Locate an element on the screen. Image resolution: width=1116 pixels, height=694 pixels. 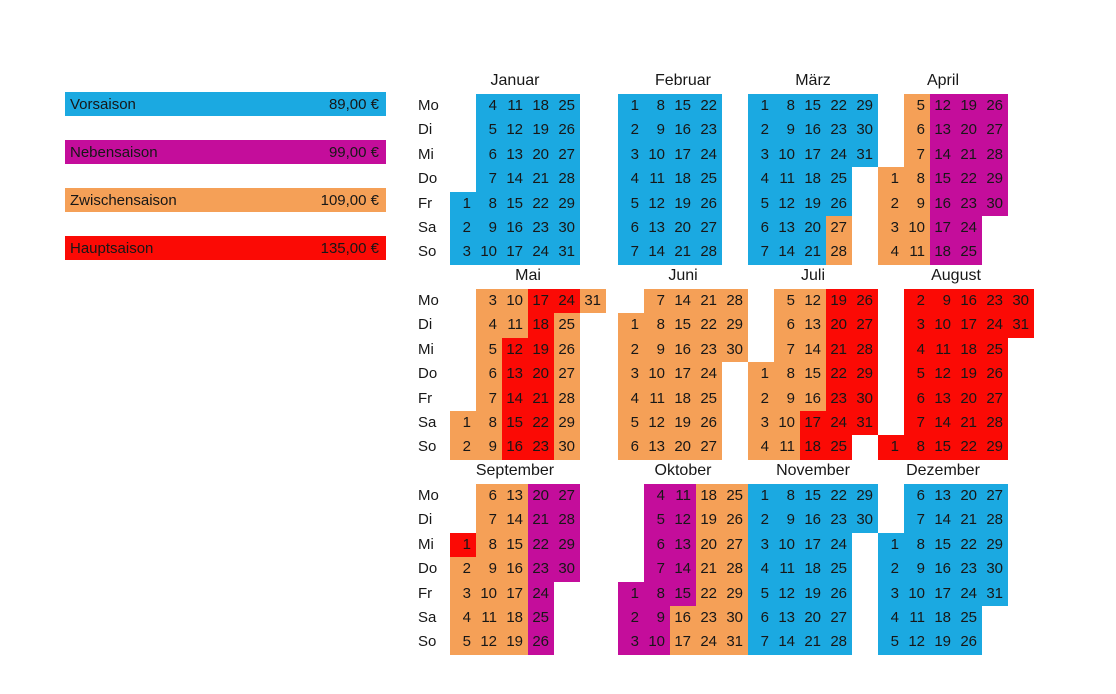
legend-label-zwischensaison: Zwischensaison is located at coordinates (123, 200).